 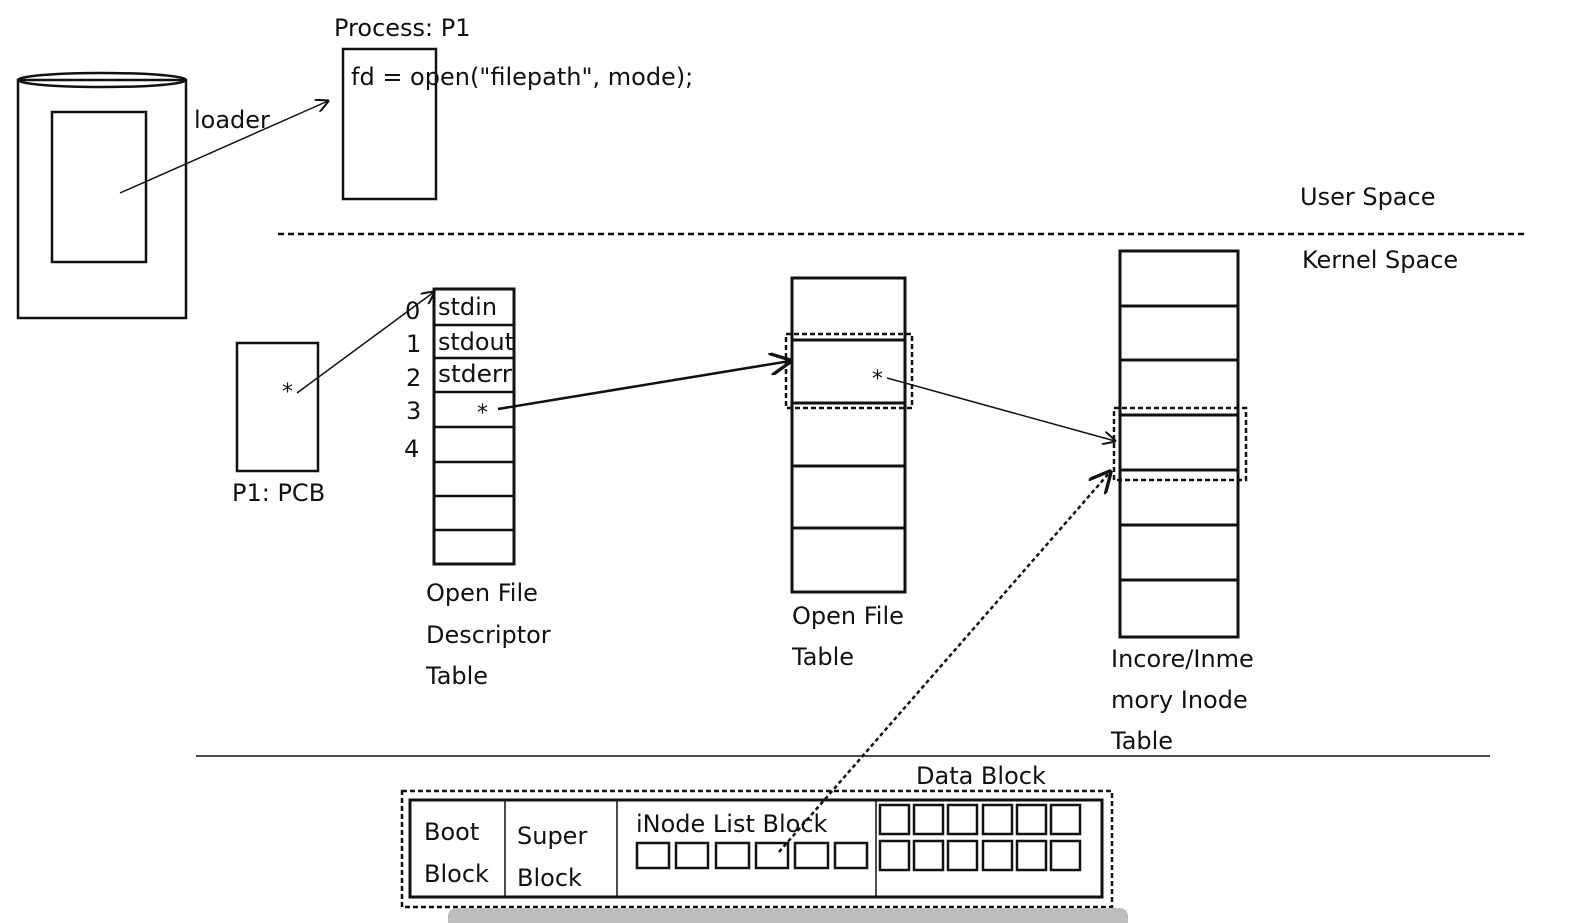 What do you see at coordinates (232, 120) in the screenshot?
I see `loader-label: loader` at bounding box center [232, 120].